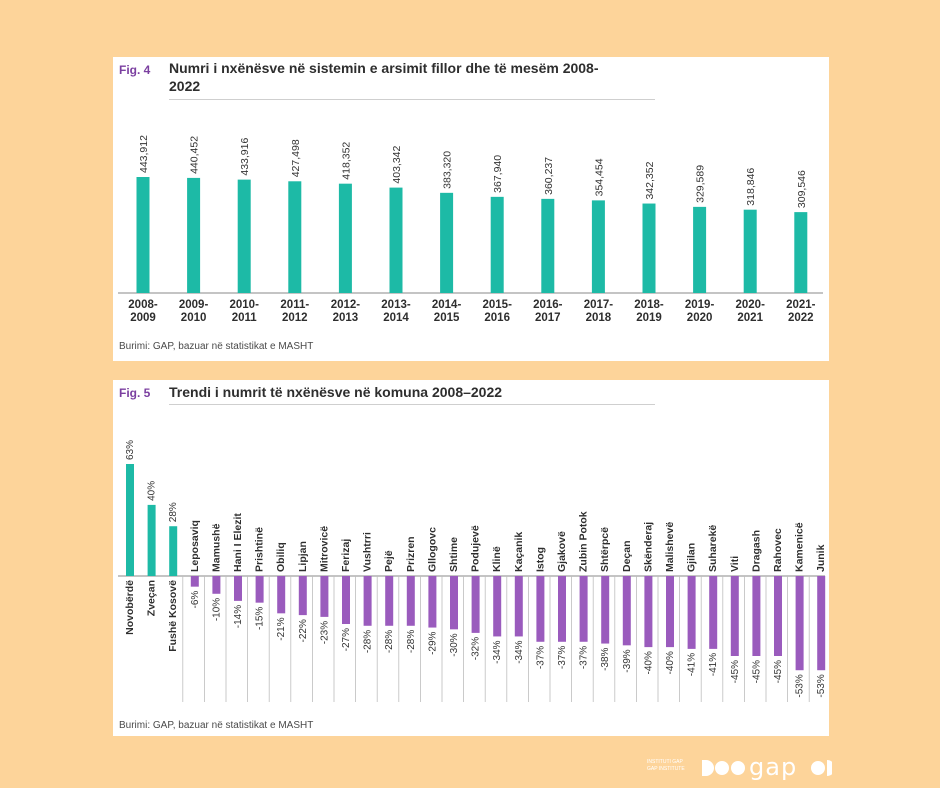 This screenshot has height=788, width=940. What do you see at coordinates (303, 556) in the screenshot?
I see `fig5-category-label: Lipjan` at bounding box center [303, 556].